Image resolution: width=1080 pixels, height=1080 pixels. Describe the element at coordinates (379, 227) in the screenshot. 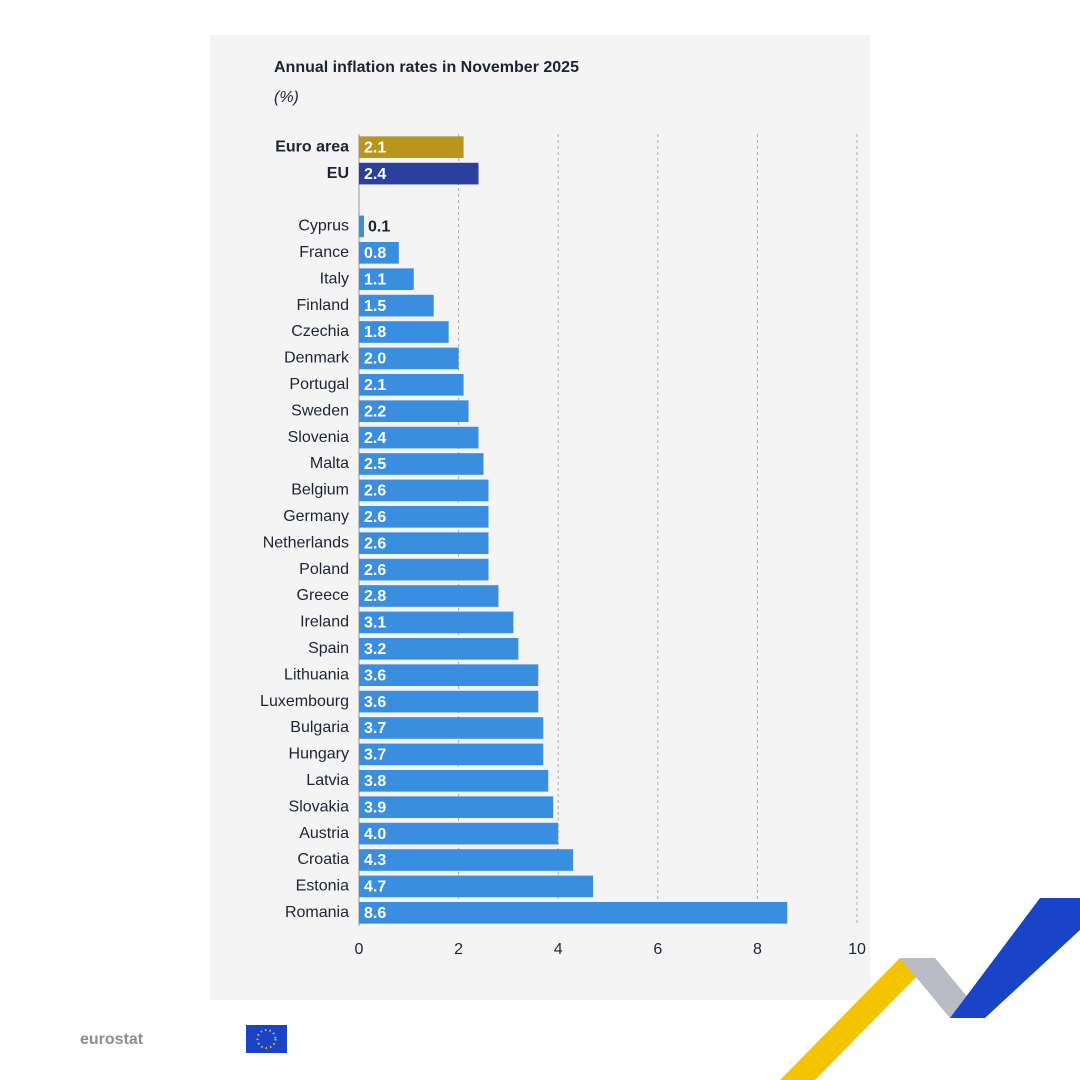

I see `value-label: 0.1` at that location.